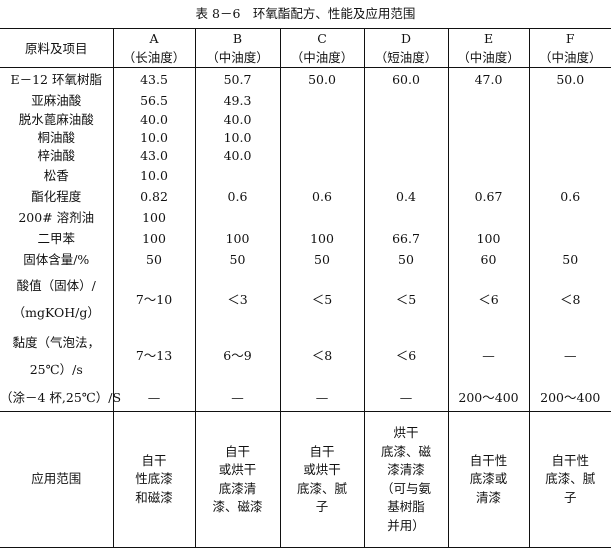 This screenshot has height=553, width=611. Describe the element at coordinates (406, 38) in the screenshot. I see `column-code: D` at that location.